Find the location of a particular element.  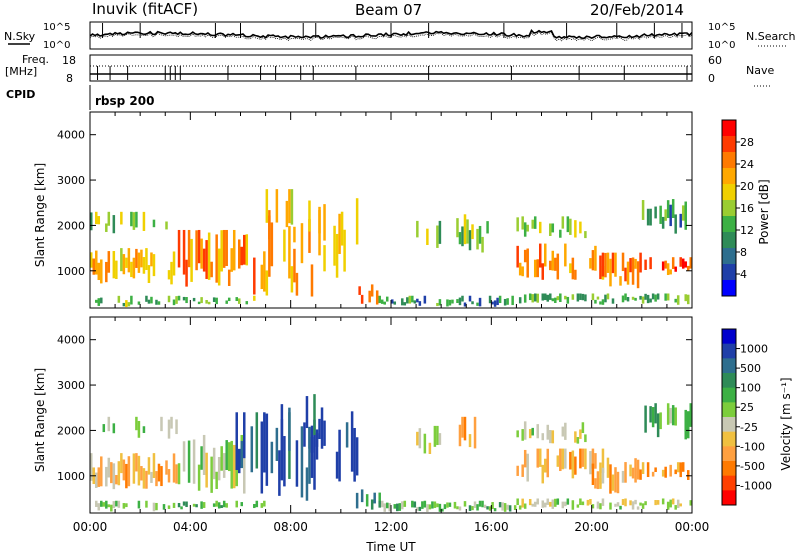

colorbar-tick-label: -100 is located at coordinates (752, 446).